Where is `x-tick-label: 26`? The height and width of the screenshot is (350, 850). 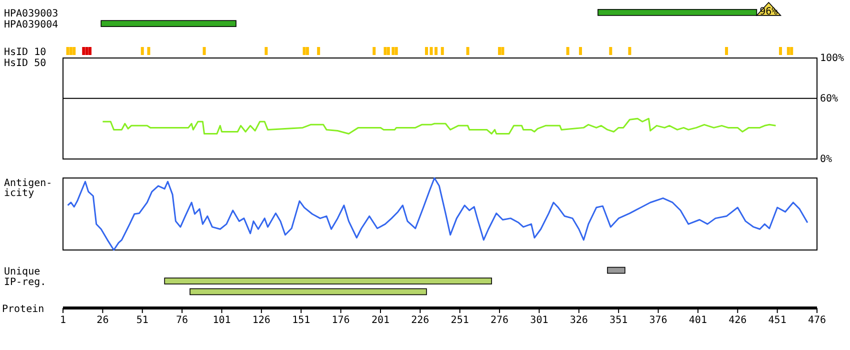
x-tick-label: 26 is located at coordinates (102, 320).